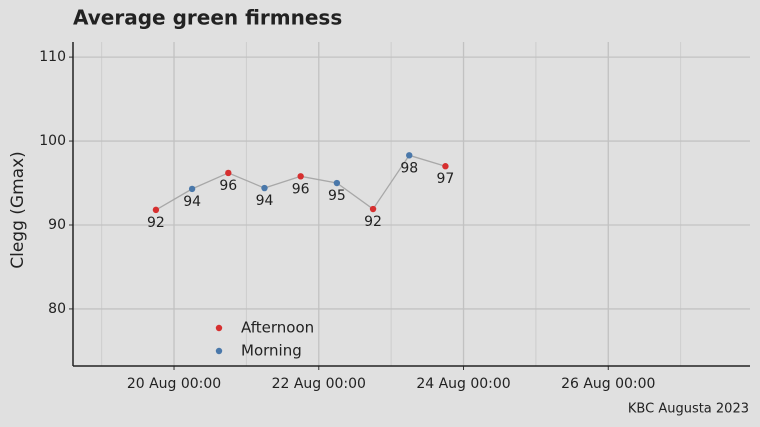 Image resolution: width=760 pixels, height=427 pixels. Describe the element at coordinates (688, 409) in the screenshot. I see `caption: KBC Augusta 2023` at that location.